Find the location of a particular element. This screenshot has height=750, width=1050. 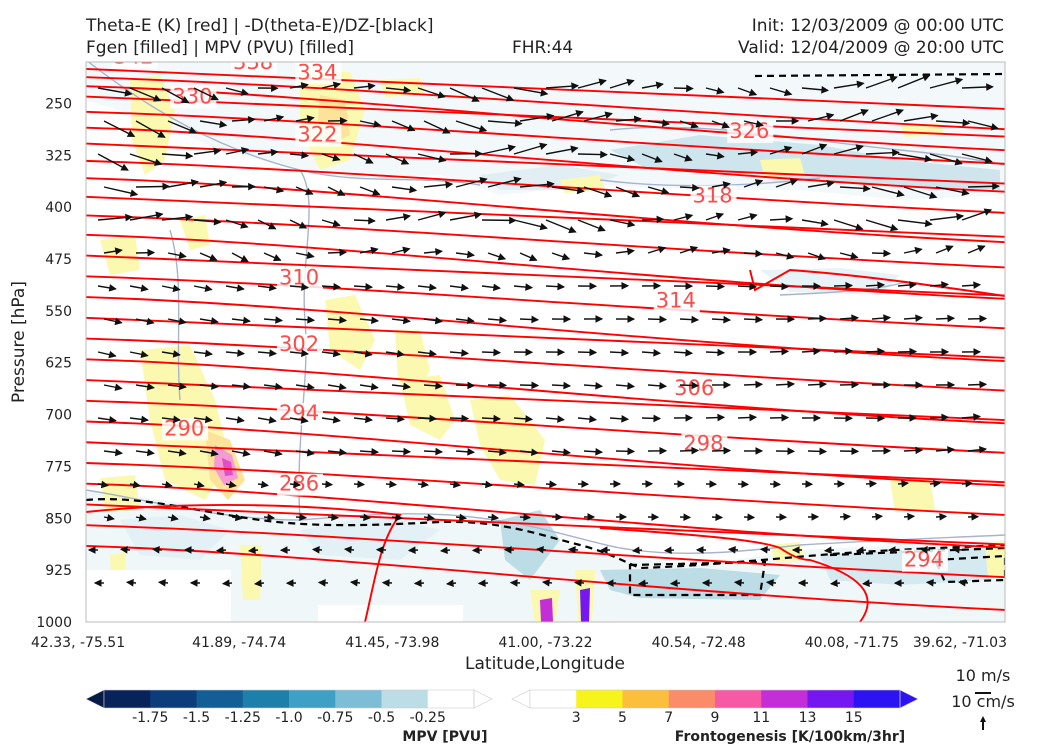

y-tick-label: 850 is located at coordinates (58, 519).